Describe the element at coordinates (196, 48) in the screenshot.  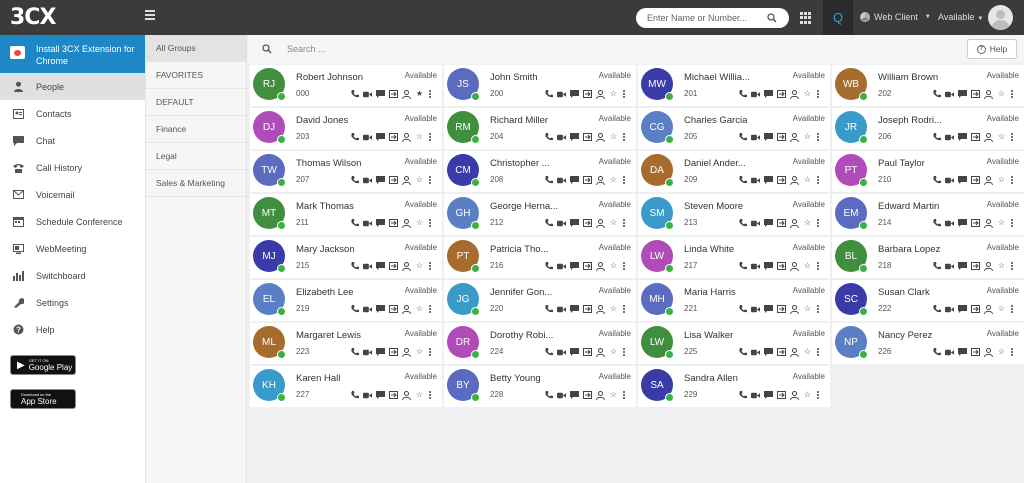
I see `group-all-groups: All Groups` at that location.